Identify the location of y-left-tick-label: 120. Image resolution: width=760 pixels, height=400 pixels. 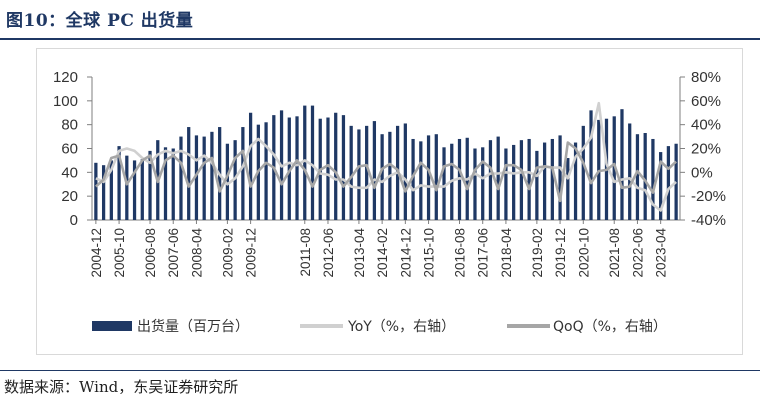
(65, 77).